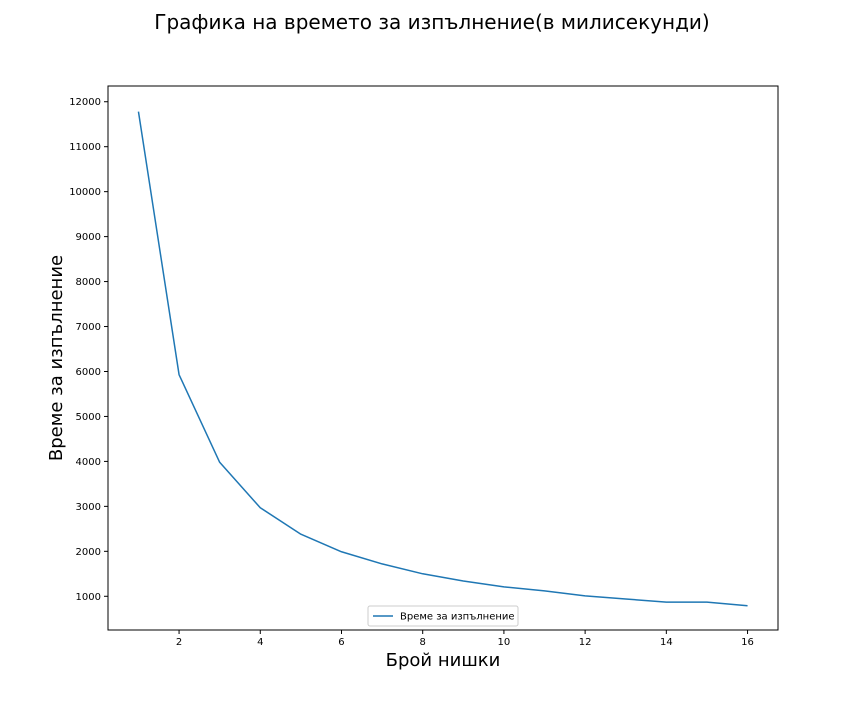 The width and height of the screenshot is (864, 724). What do you see at coordinates (443, 660) in the screenshot?
I see `x-axis-label: Брой нишки` at bounding box center [443, 660].